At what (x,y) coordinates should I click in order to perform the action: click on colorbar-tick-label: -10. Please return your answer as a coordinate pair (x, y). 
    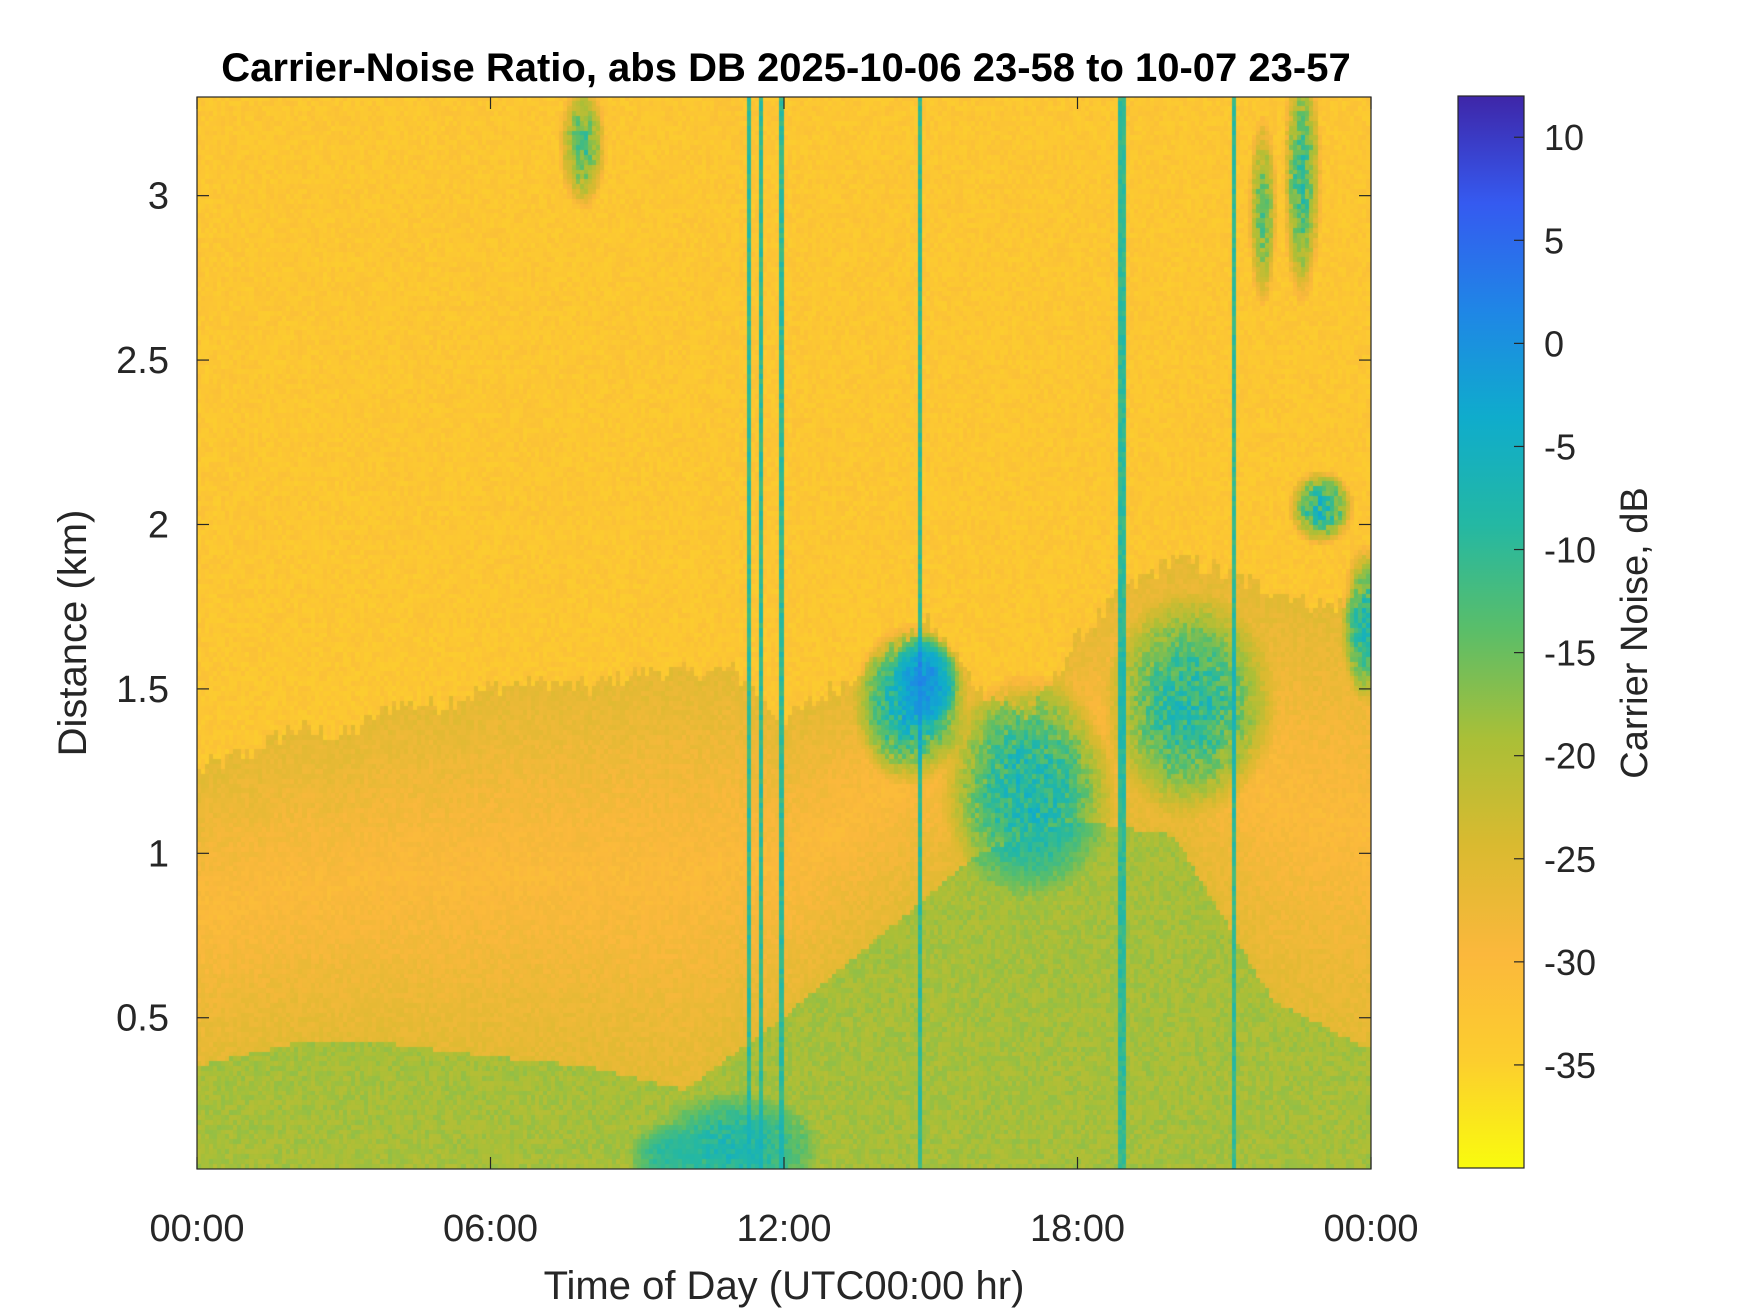
    Looking at the image, I should click on (1570, 550).